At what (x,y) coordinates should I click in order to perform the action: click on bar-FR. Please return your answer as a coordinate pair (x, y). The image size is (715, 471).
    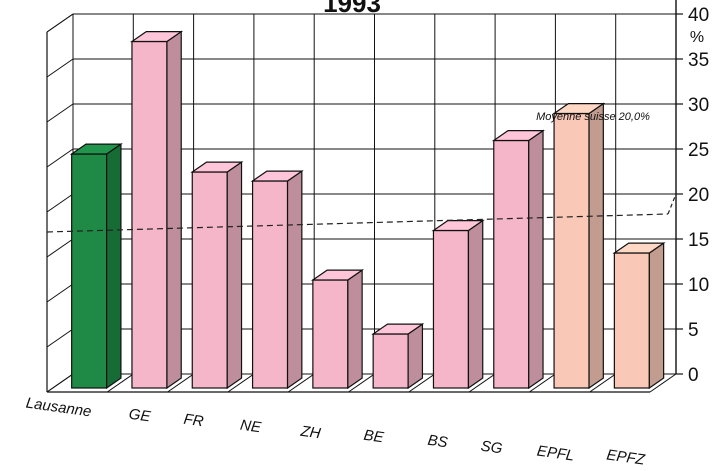
    Looking at the image, I should click on (217, 275).